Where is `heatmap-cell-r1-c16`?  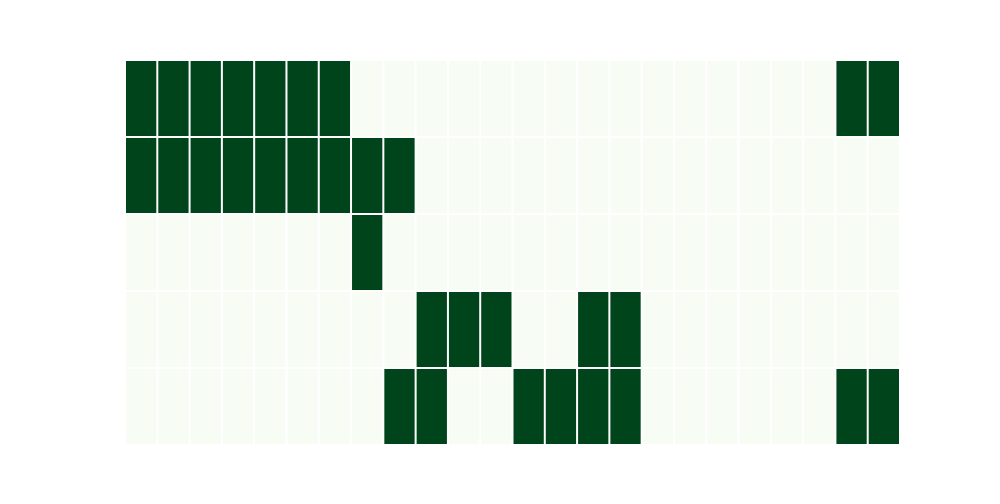
heatmap-cell-r1-c16 is located at coordinates (657, 175).